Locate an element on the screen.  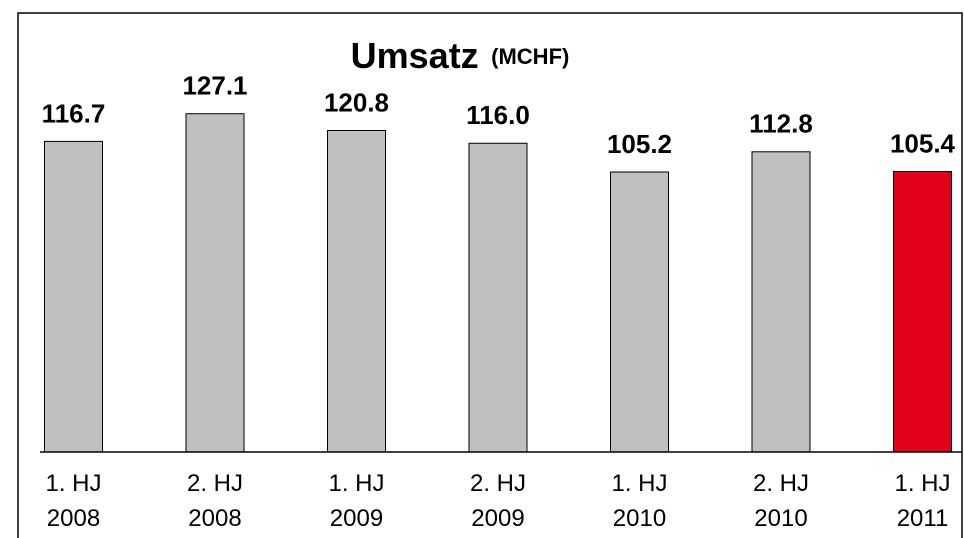
title: Umsatz is located at coordinates (415, 55).